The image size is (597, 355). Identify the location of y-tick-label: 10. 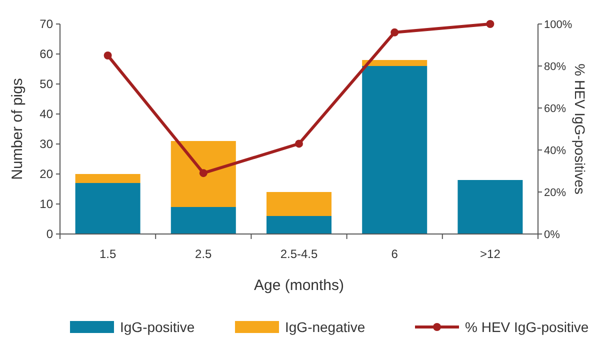
(47, 204).